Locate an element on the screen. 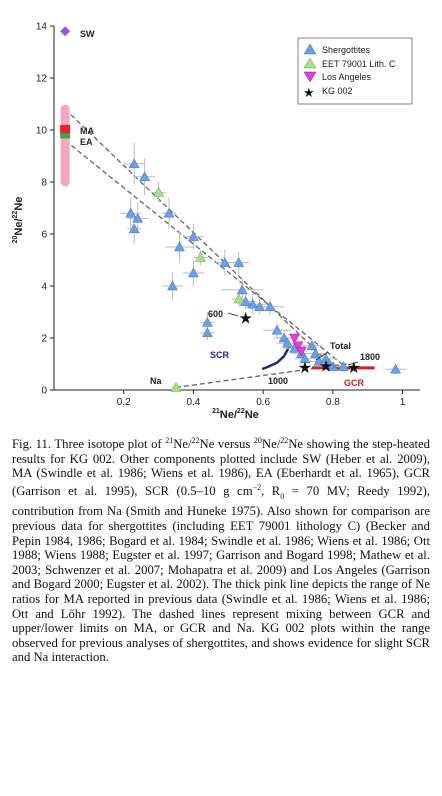  caption-part: Ne/ is located at coordinates (182, 444).